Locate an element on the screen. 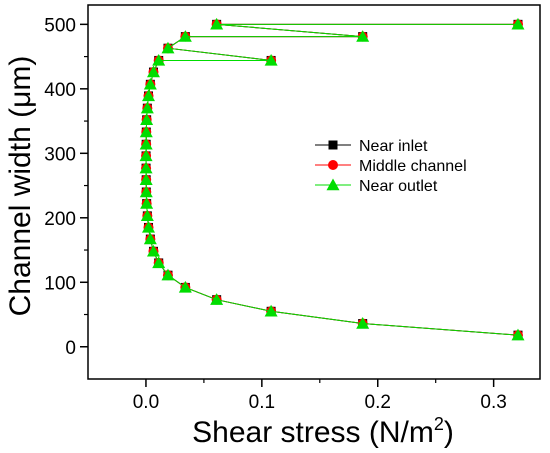 The height and width of the screenshot is (453, 550). y-tick-label: 0 is located at coordinates (70, 348).